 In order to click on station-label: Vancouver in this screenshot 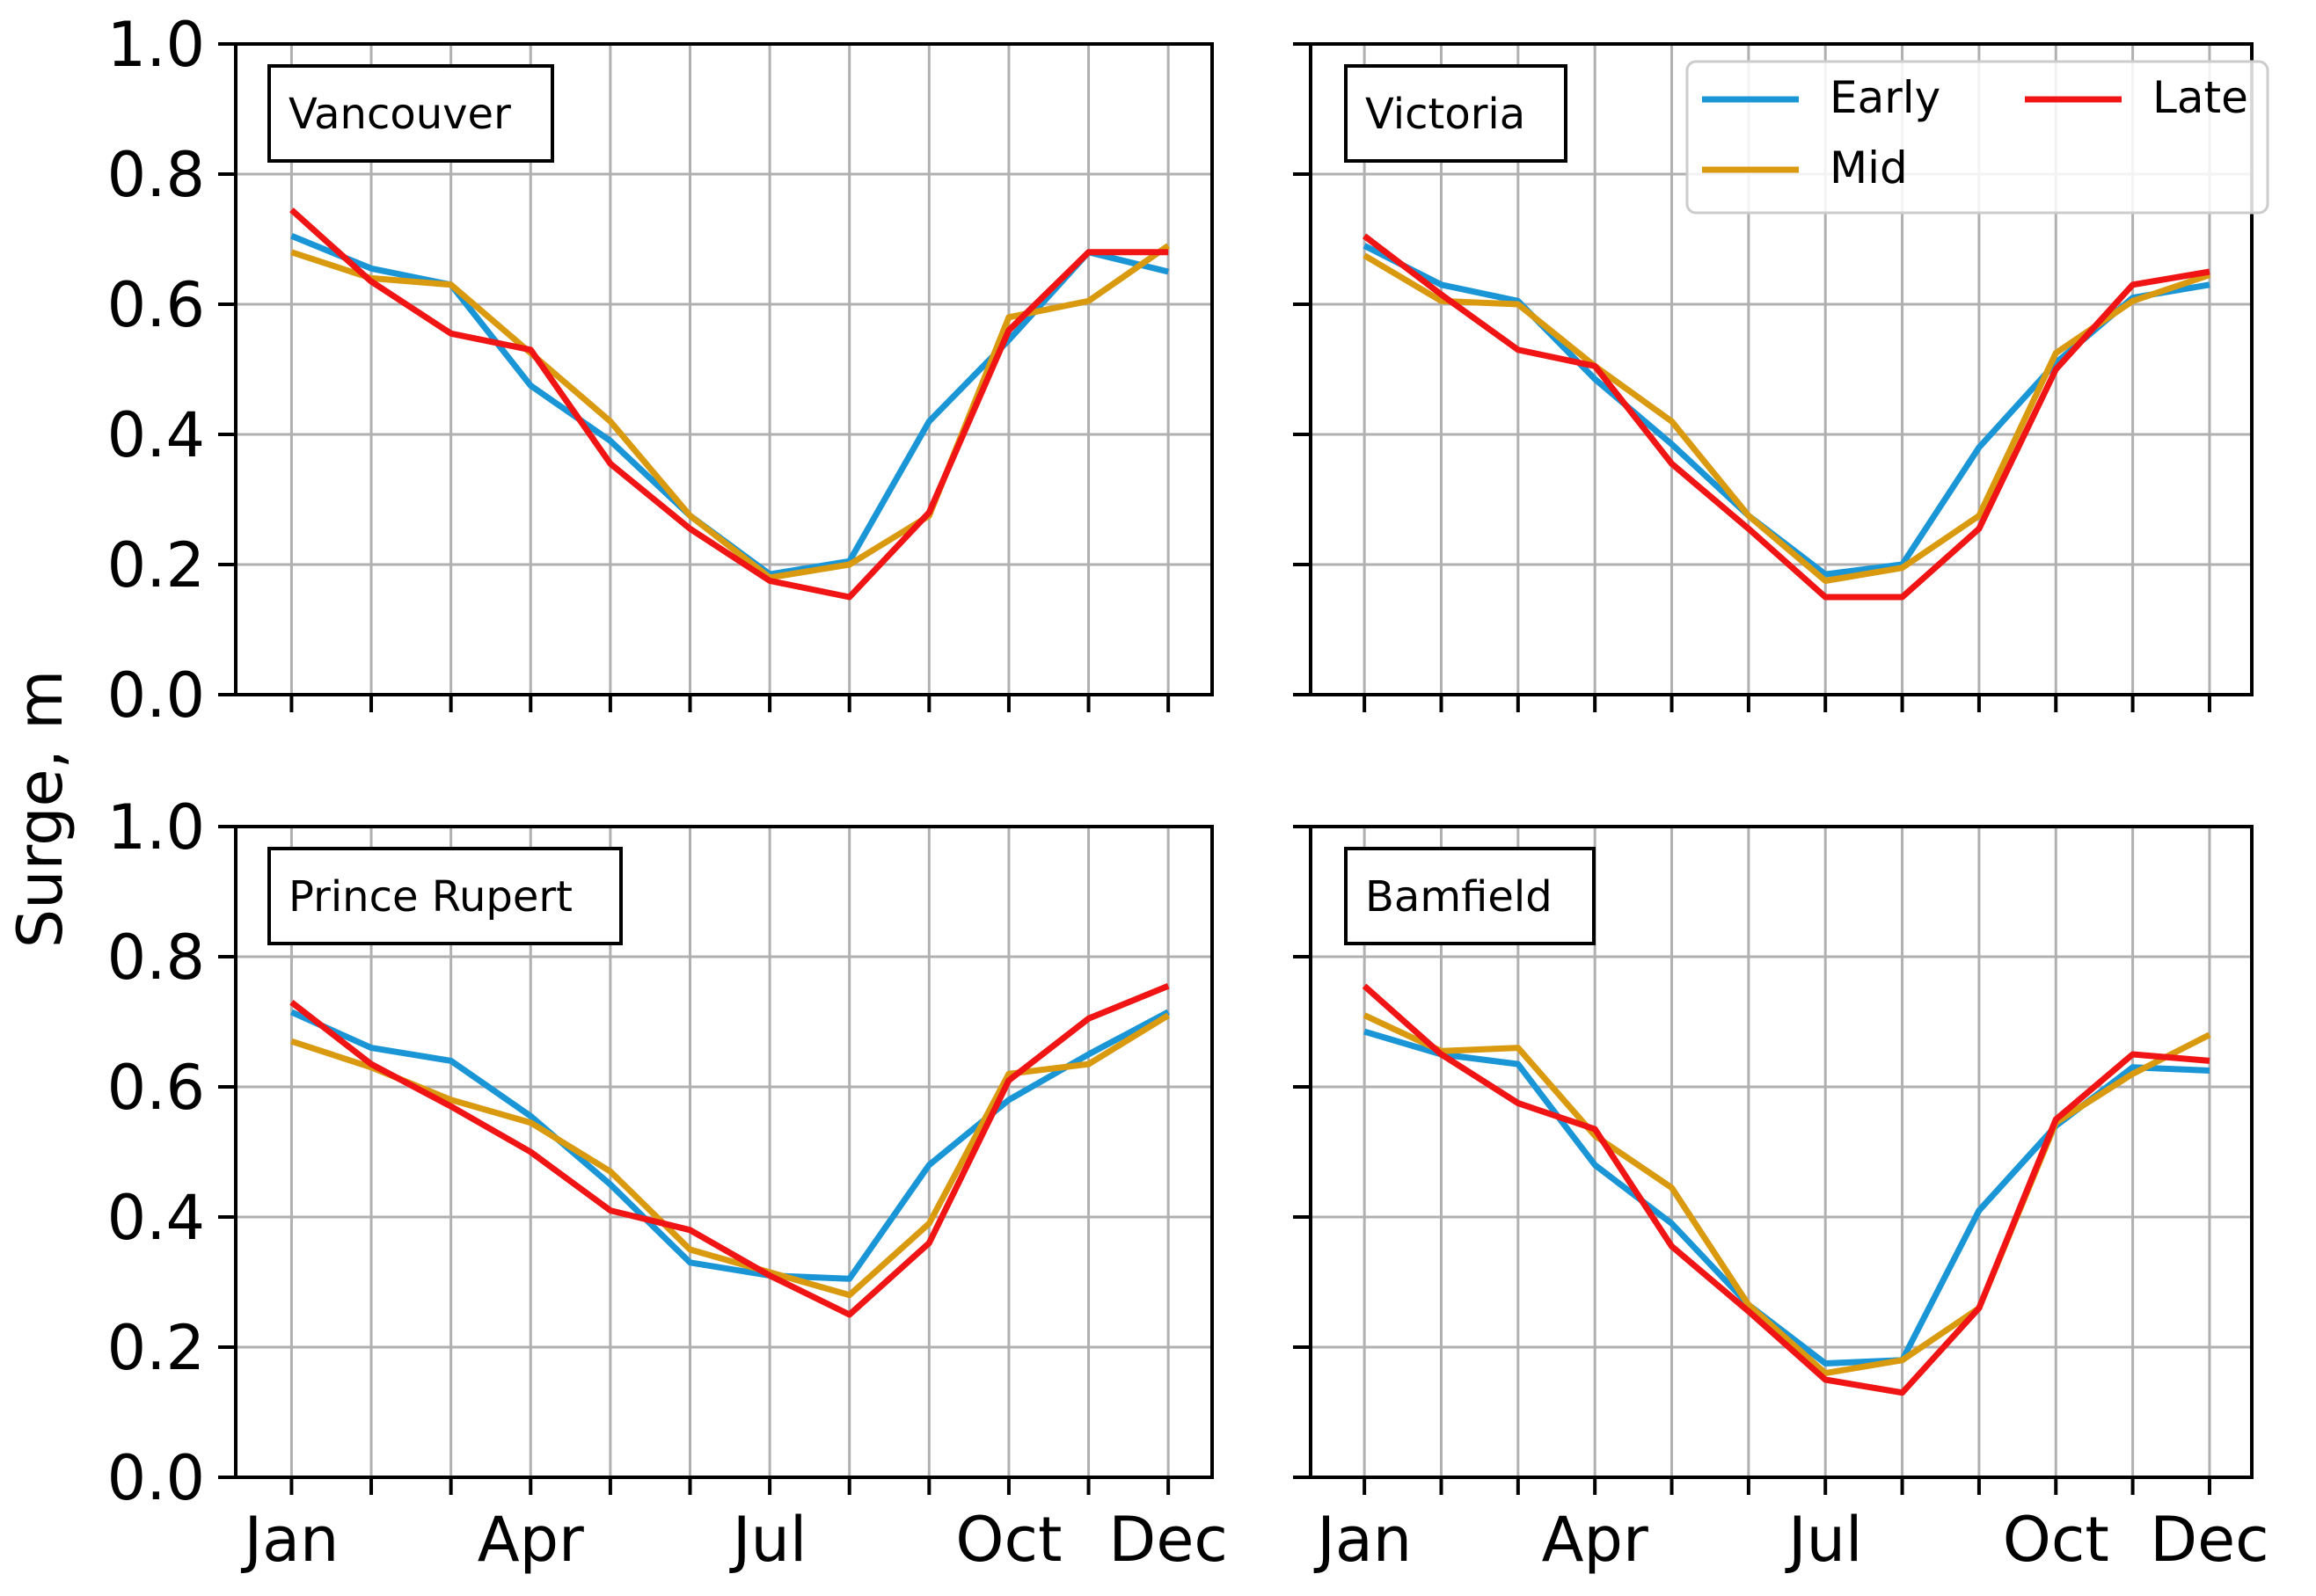, I will do `click(400, 115)`.